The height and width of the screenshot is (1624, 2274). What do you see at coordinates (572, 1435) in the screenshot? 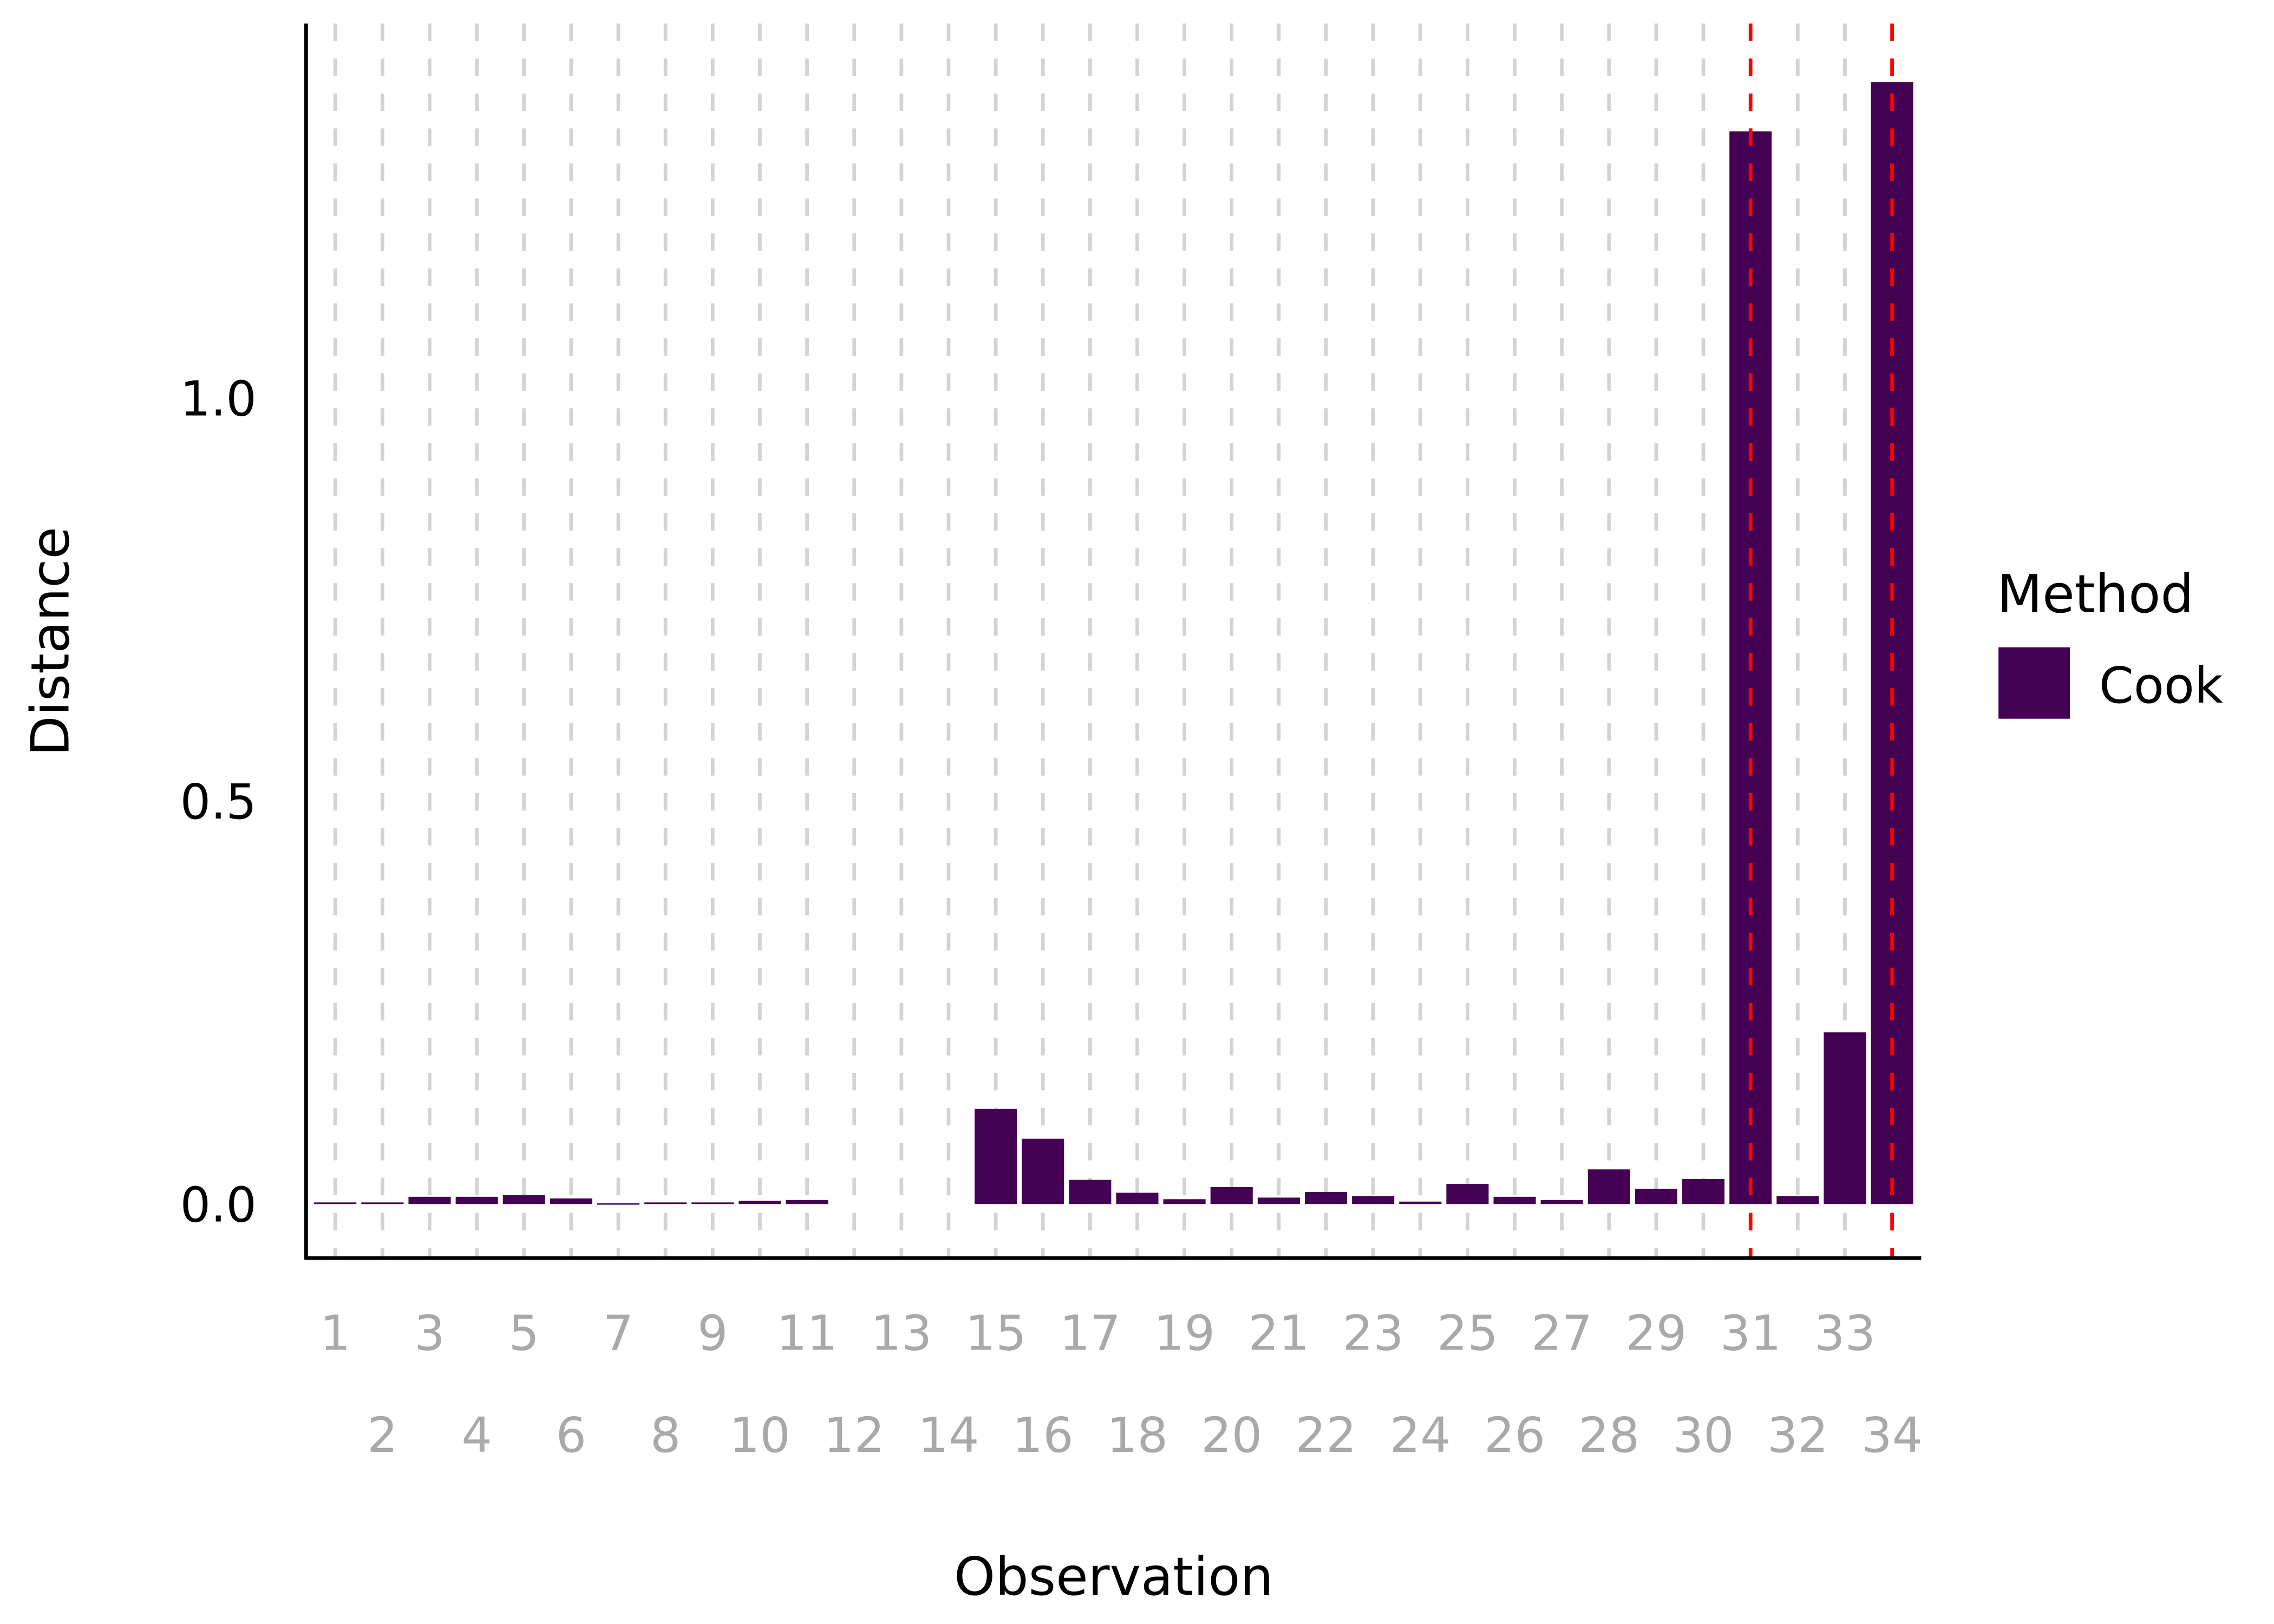
I see `x-tick-label-6: 6` at bounding box center [572, 1435].